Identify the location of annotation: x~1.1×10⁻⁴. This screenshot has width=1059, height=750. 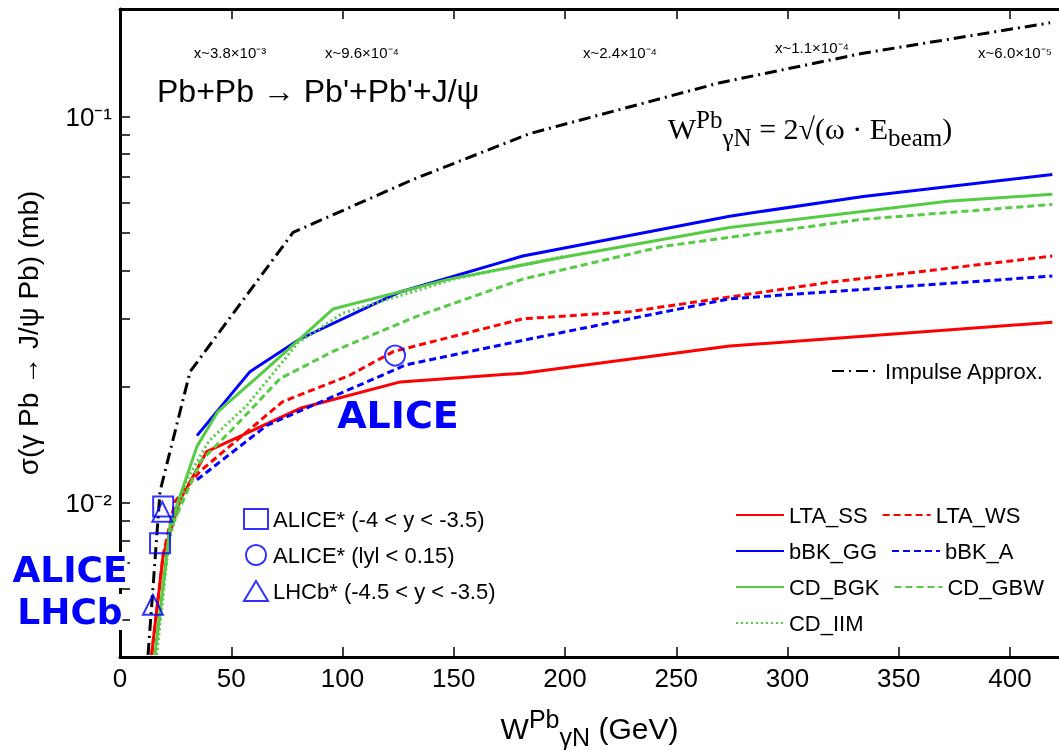
(812, 47).